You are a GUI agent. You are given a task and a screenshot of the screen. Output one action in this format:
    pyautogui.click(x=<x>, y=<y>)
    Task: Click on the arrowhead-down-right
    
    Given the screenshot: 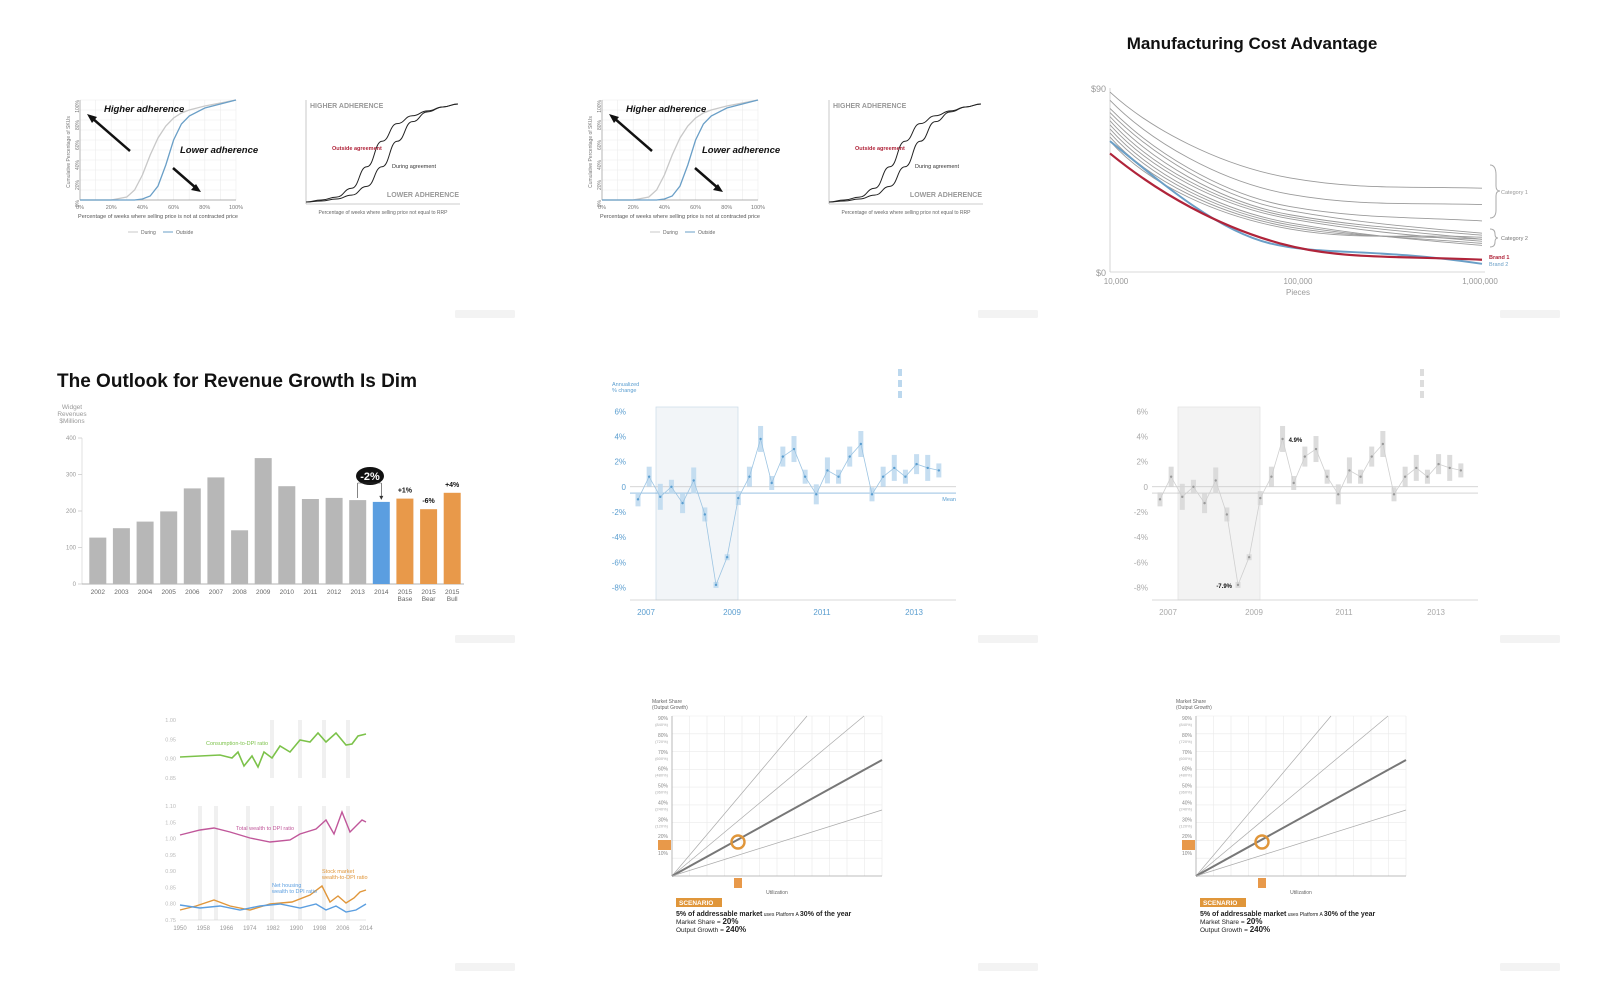 What is the action you would take?
    pyautogui.click(x=196, y=188)
    